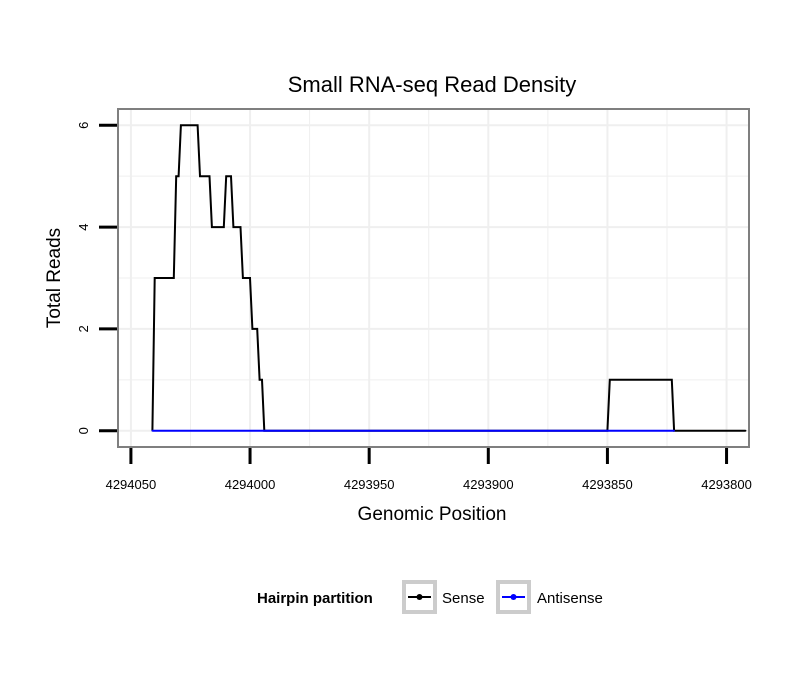 This screenshot has height=690, width=810. I want to click on x-tick-label: 4294050, so click(131, 484).